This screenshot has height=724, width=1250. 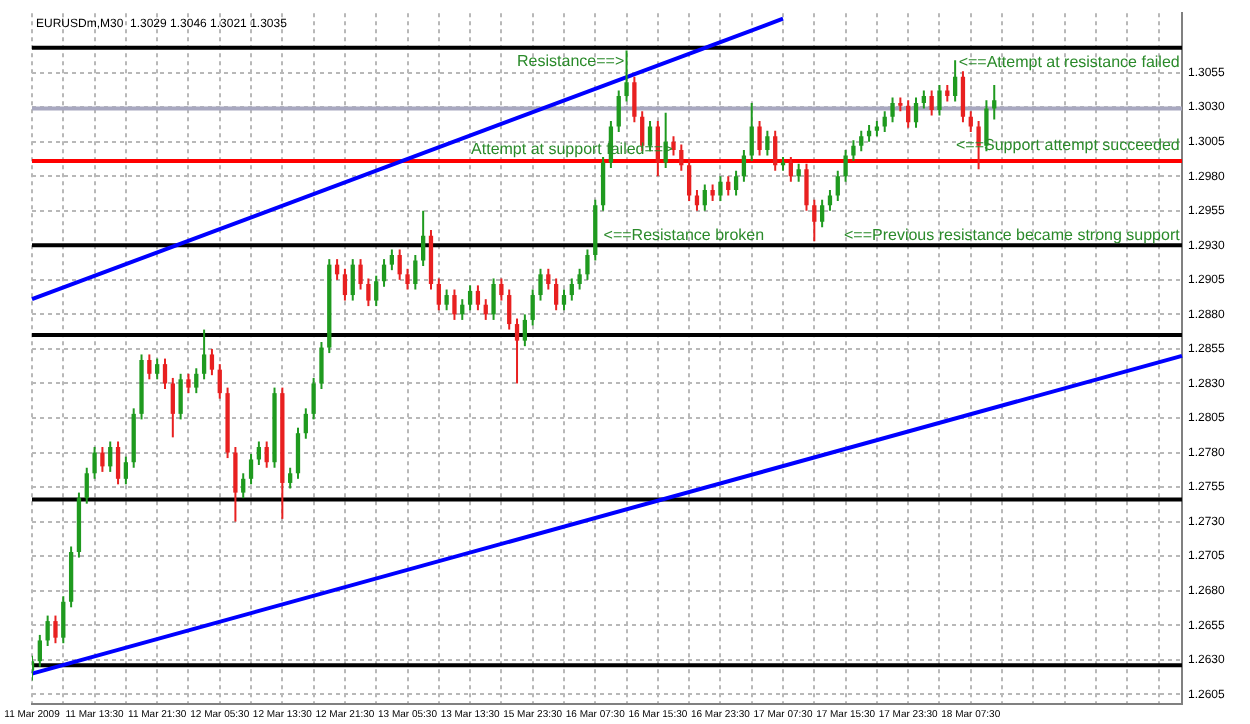 I want to click on annotation: <==Resistance broken, so click(x=684, y=235).